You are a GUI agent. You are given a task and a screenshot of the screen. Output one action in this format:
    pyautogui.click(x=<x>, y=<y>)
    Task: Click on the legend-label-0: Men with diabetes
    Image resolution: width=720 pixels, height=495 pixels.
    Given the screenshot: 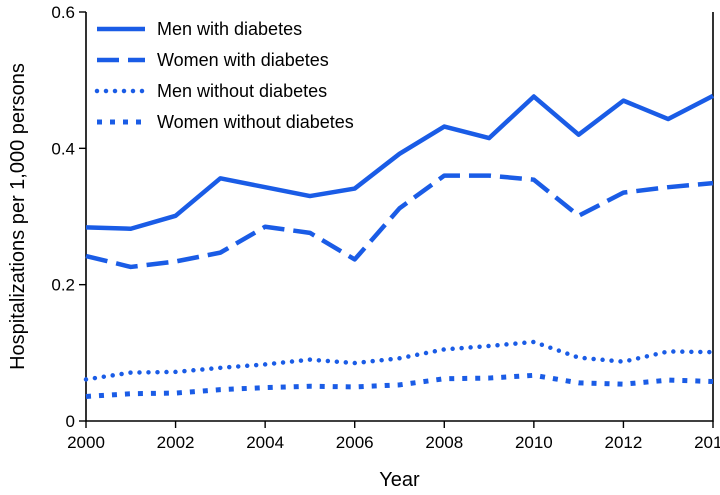 What is the action you would take?
    pyautogui.click(x=229, y=29)
    